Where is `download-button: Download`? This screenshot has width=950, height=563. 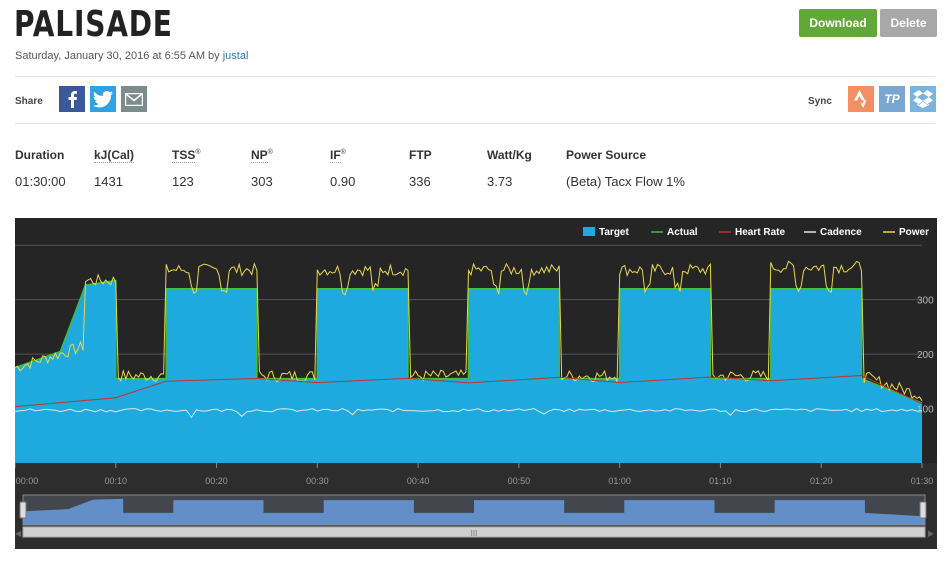 download-button: Download is located at coordinates (838, 23).